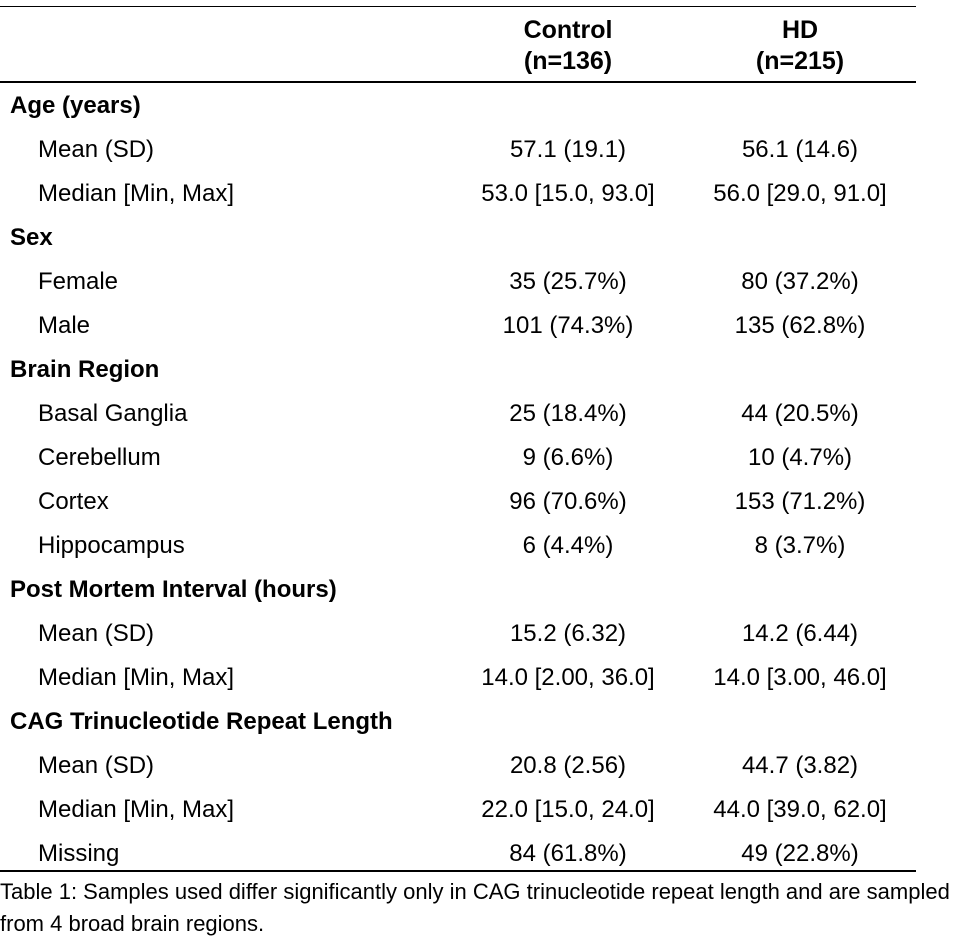 This screenshot has height=952, width=974. I want to click on group-label: CAG Trinucleotide Repeat Length, so click(201, 721).